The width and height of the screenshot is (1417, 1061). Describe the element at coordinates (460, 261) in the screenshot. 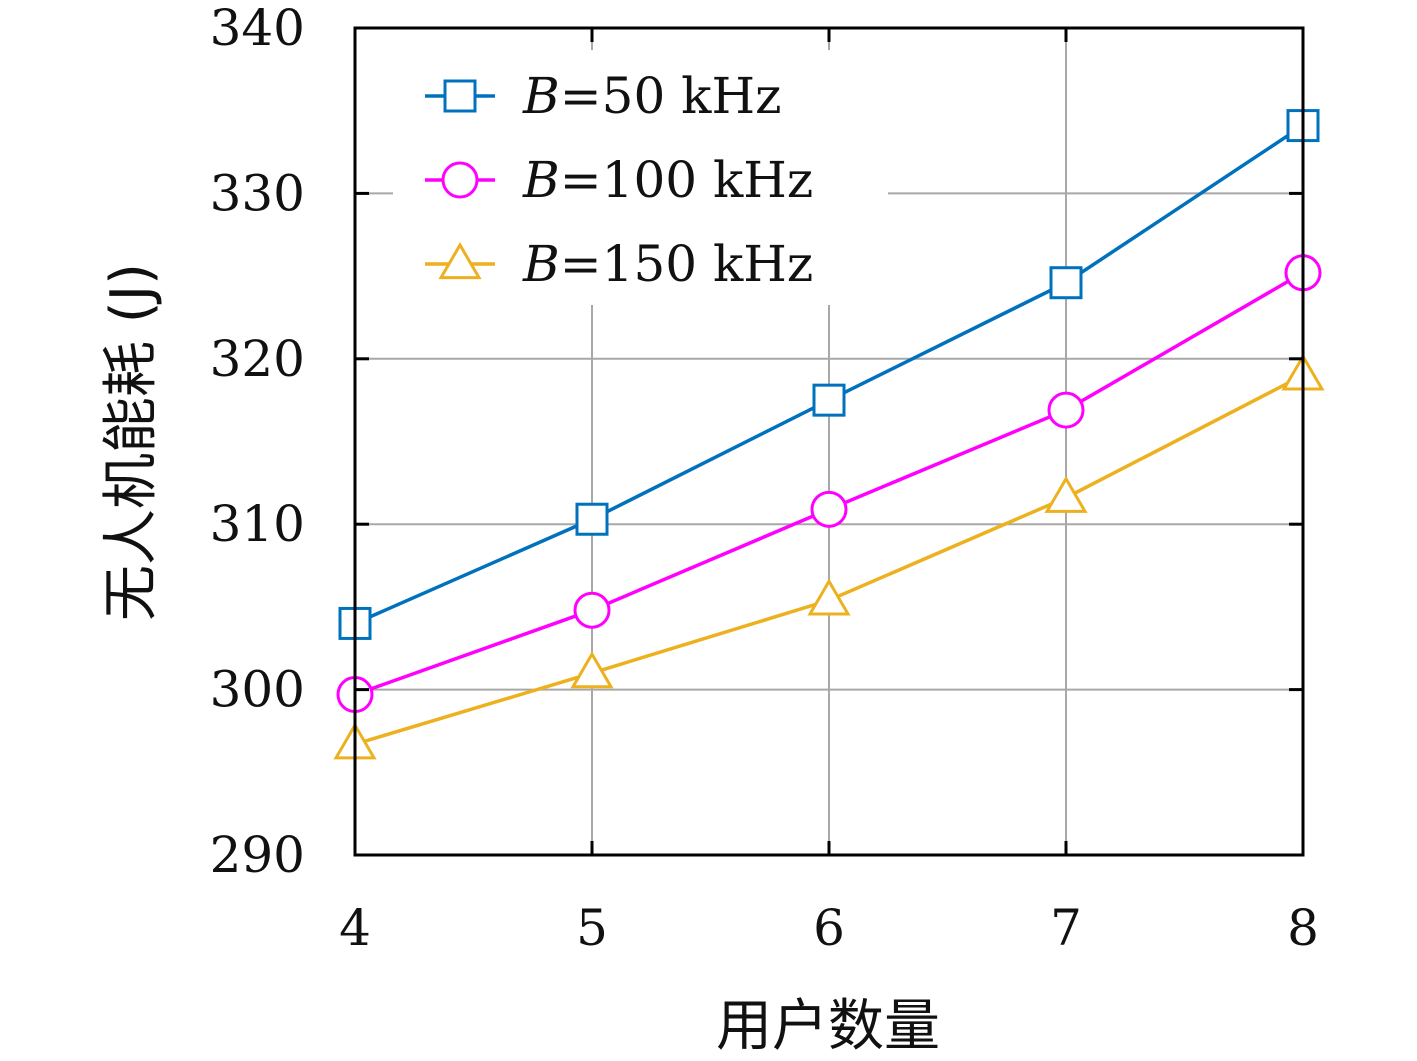

I see `legend-marker-triangle` at that location.